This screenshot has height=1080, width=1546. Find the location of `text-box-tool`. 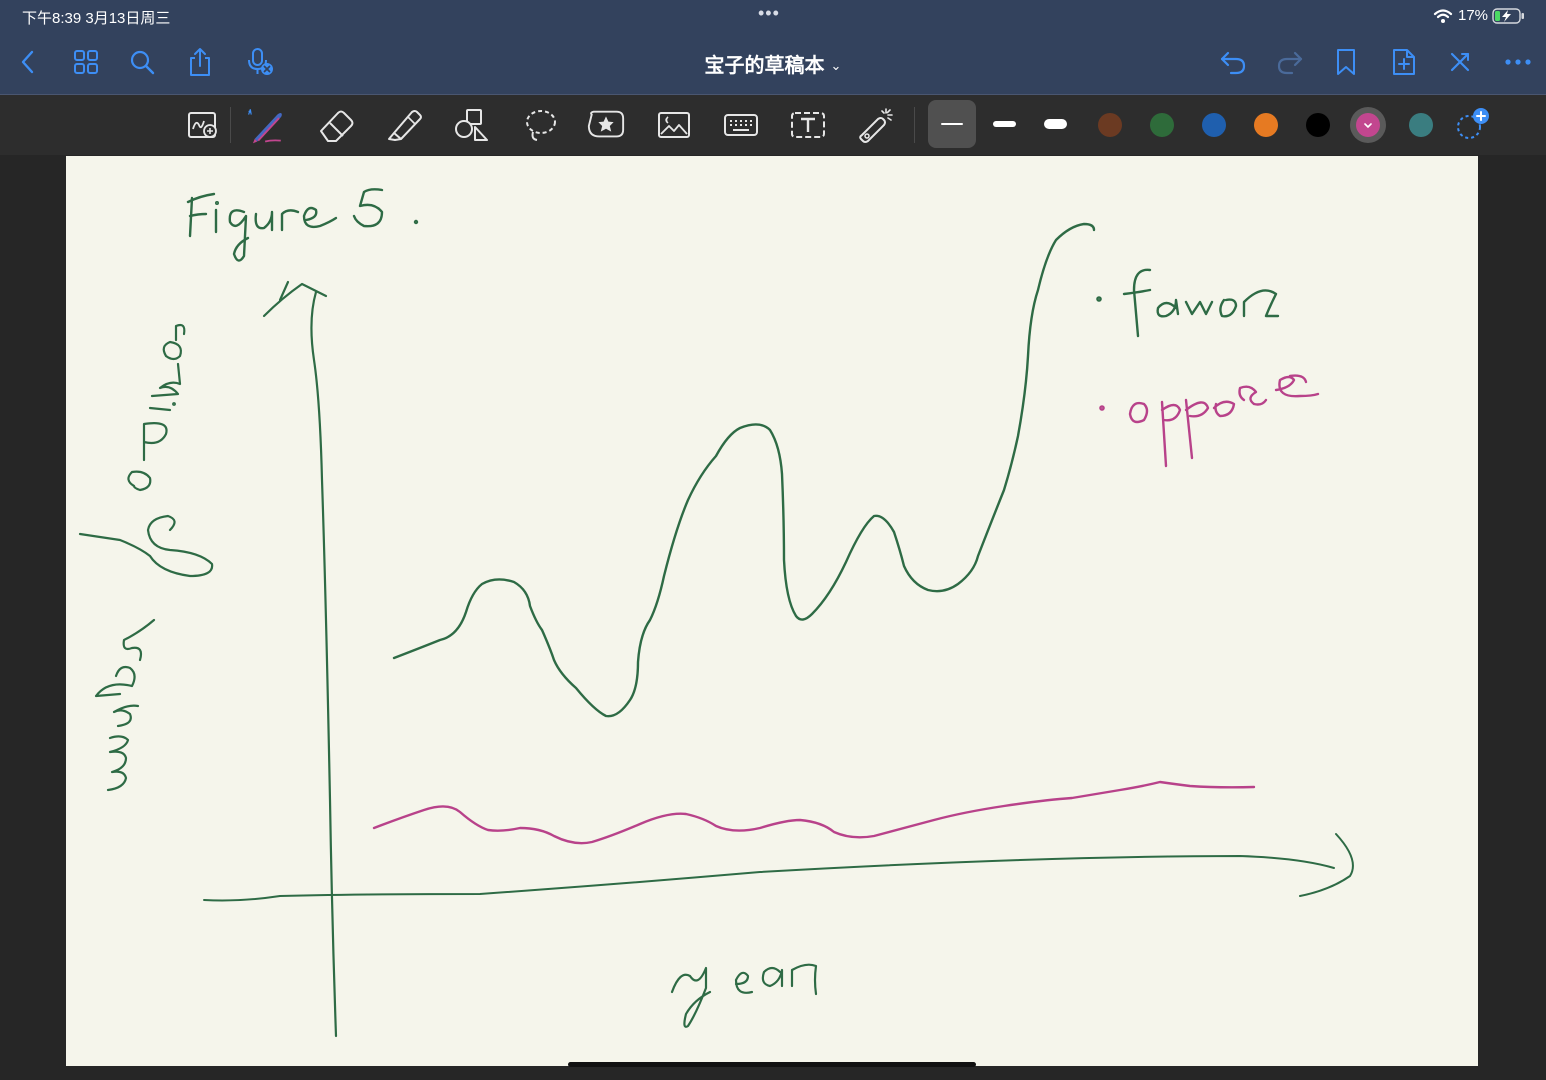

text-box-tool is located at coordinates (808, 125).